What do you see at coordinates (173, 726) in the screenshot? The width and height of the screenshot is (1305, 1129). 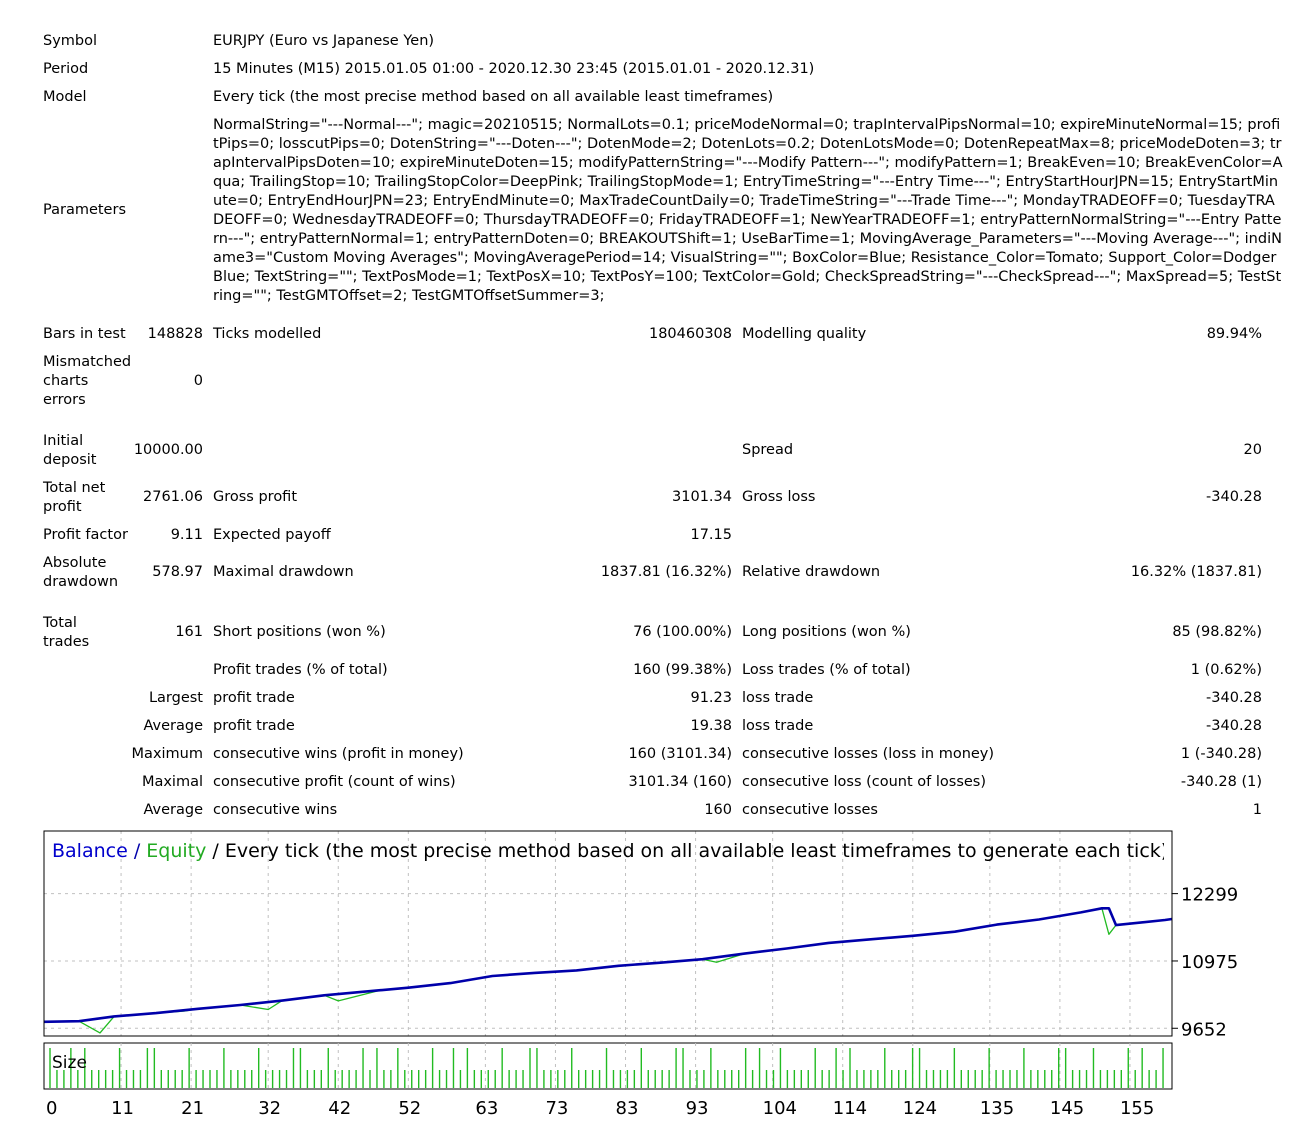 I see `average-label: Average` at bounding box center [173, 726].